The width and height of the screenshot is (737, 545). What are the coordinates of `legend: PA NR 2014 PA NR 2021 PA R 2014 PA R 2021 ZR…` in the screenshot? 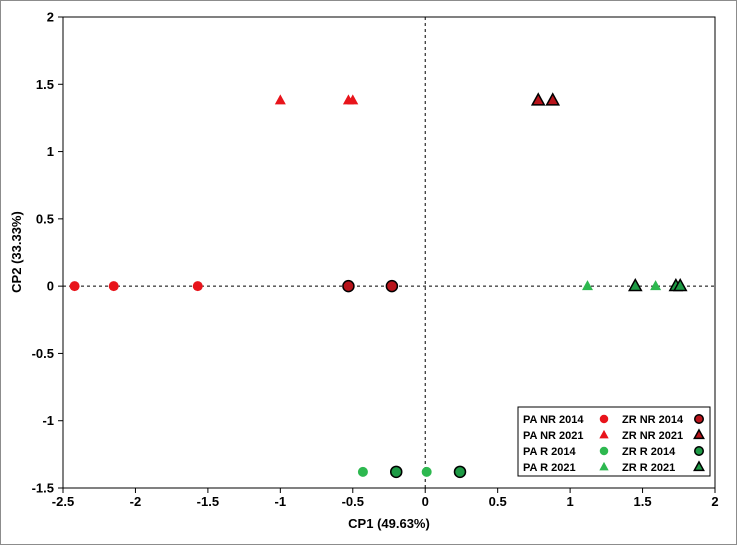 It's located at (614, 441).